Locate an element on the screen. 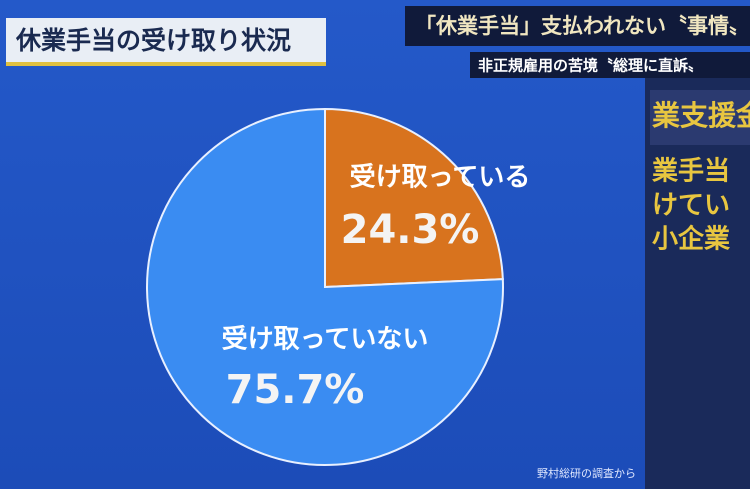  value-label: 24.3% is located at coordinates (410, 230).